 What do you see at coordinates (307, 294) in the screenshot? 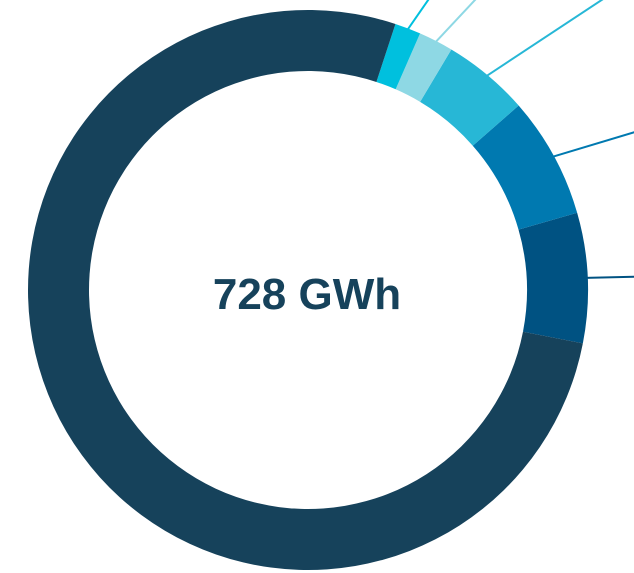
I see `center-total-label: 728 GWh` at bounding box center [307, 294].